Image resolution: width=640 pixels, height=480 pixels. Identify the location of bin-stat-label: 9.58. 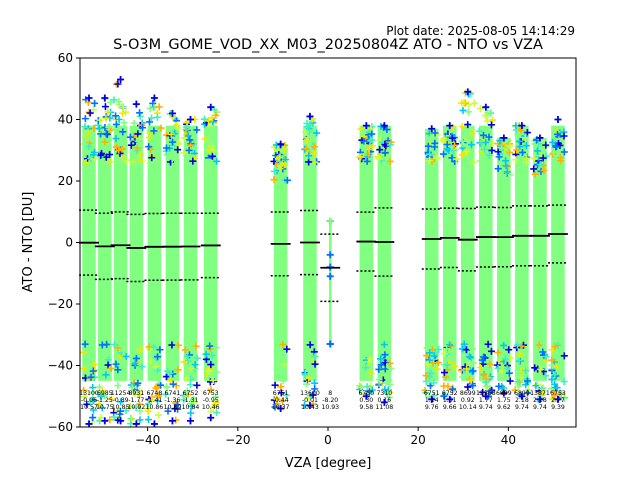
(366, 407).